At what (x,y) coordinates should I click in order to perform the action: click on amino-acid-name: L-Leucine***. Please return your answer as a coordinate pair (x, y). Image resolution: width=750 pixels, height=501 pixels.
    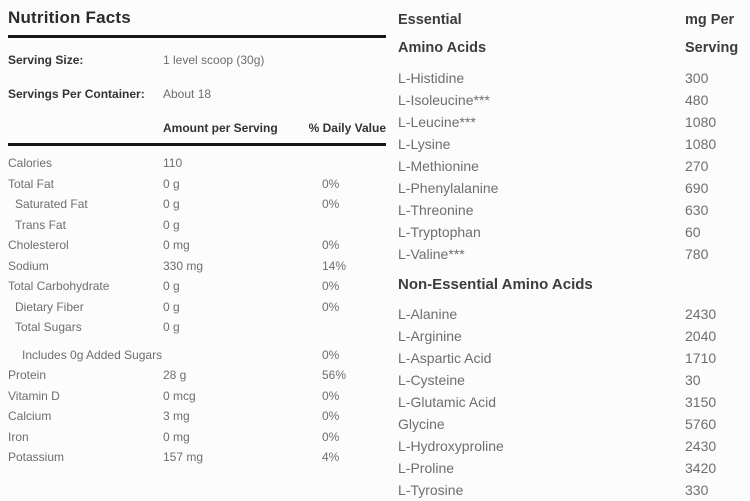
    Looking at the image, I should click on (437, 122).